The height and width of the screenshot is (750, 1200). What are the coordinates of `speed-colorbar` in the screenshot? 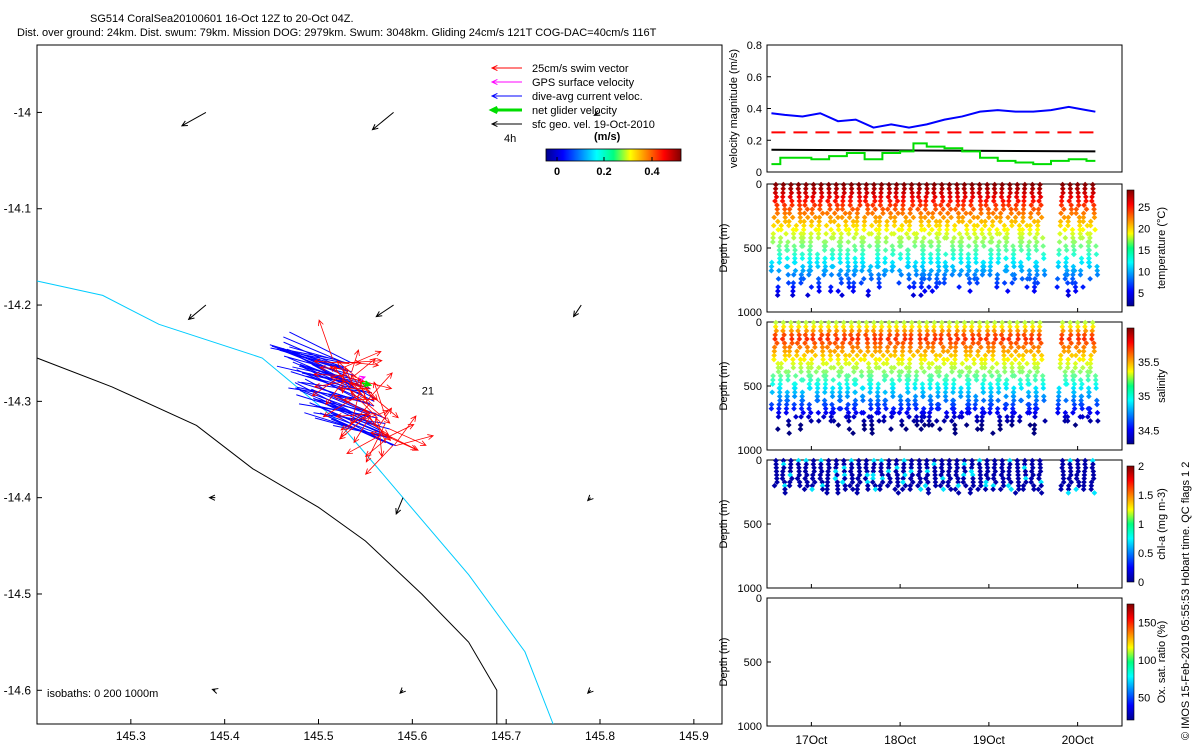 It's located at (613, 155).